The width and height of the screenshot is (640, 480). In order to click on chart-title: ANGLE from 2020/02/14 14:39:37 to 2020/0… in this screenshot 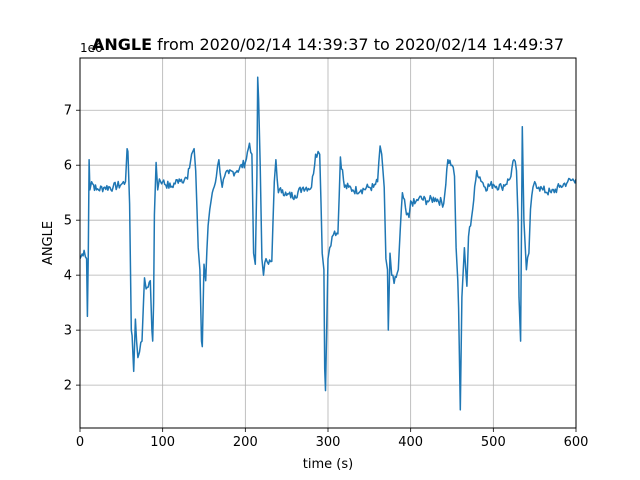, I will do `click(328, 44)`.